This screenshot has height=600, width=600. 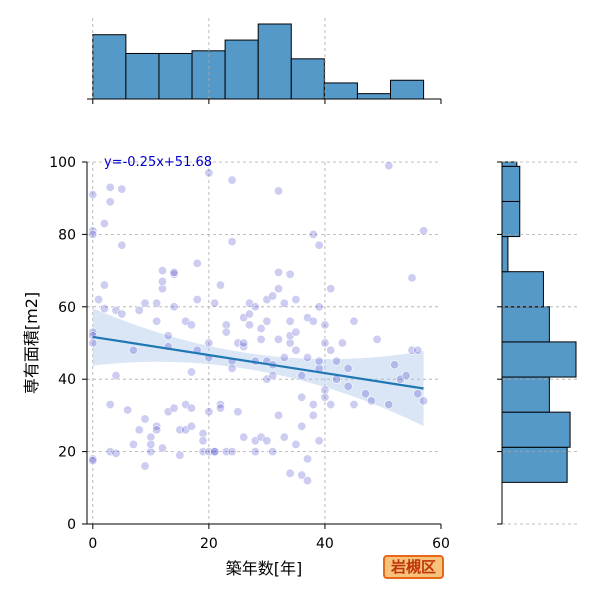 I want to click on y-tick-label: 100, so click(x=62, y=163).